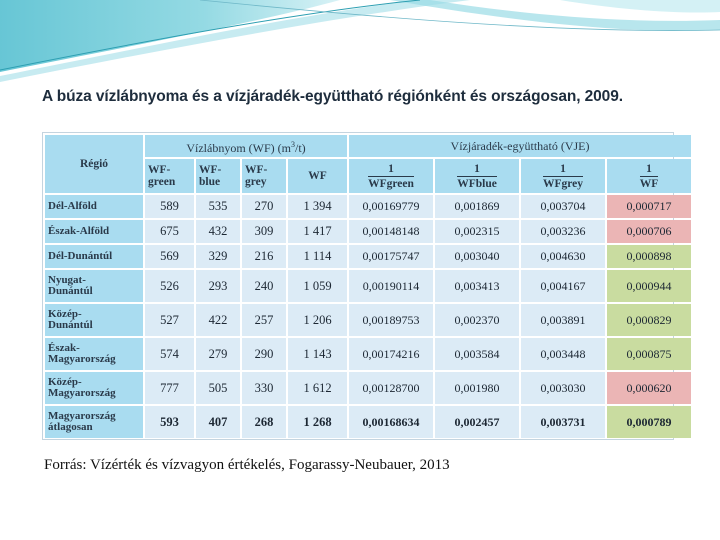 The image size is (720, 540). Describe the element at coordinates (264, 256) in the screenshot. I see `wf-grey-cell: 216` at that location.